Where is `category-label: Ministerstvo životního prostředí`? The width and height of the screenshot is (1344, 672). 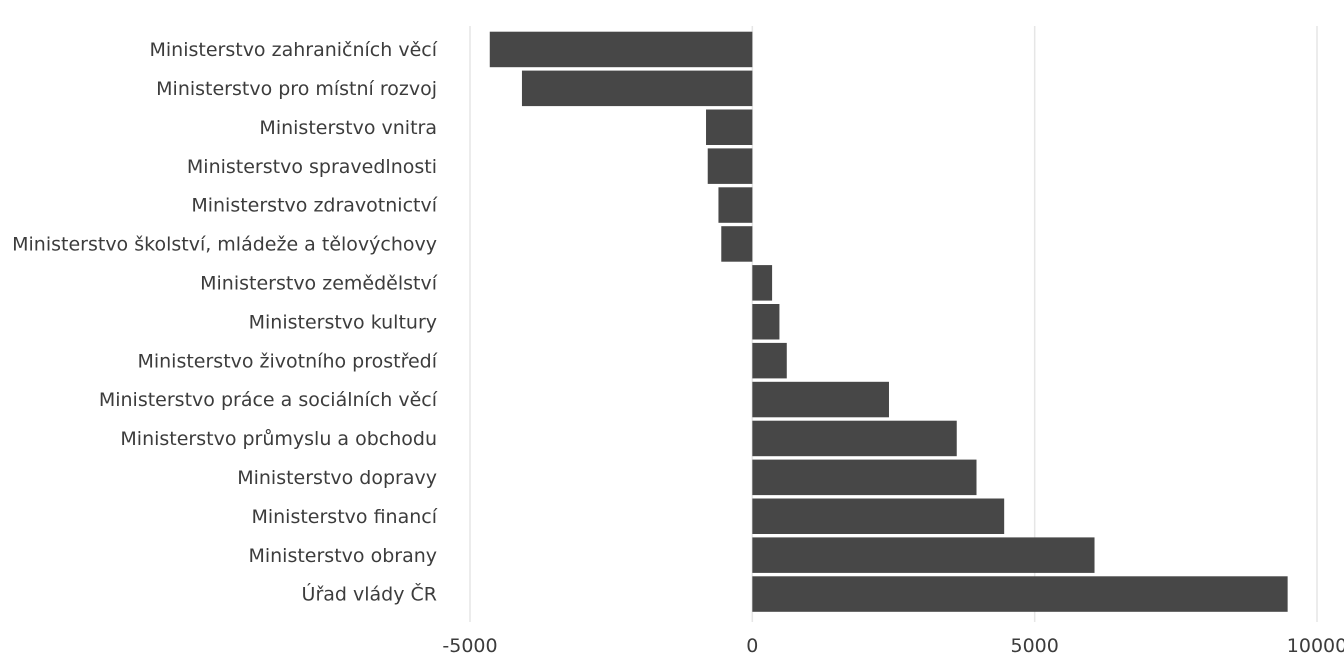
category-label: Ministerstvo životního prostředí is located at coordinates (287, 361).